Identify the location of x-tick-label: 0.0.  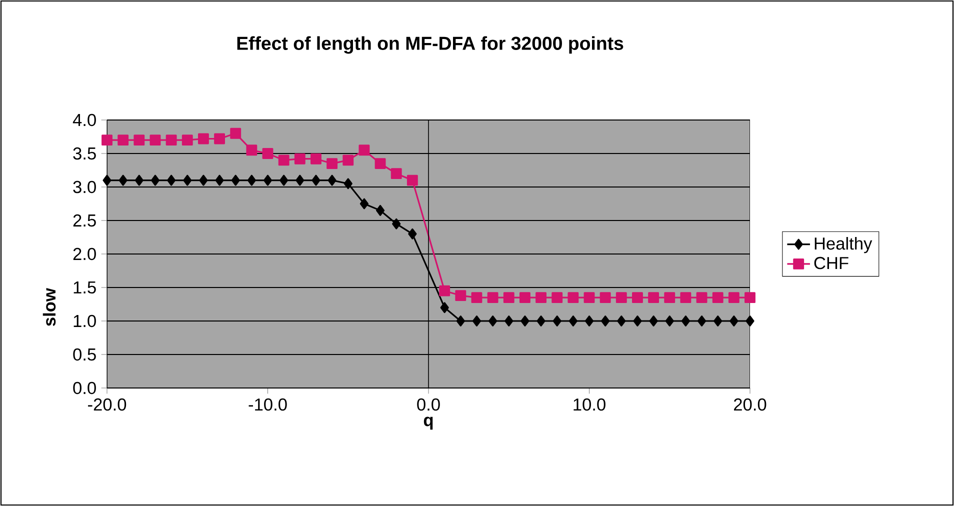
(428, 404).